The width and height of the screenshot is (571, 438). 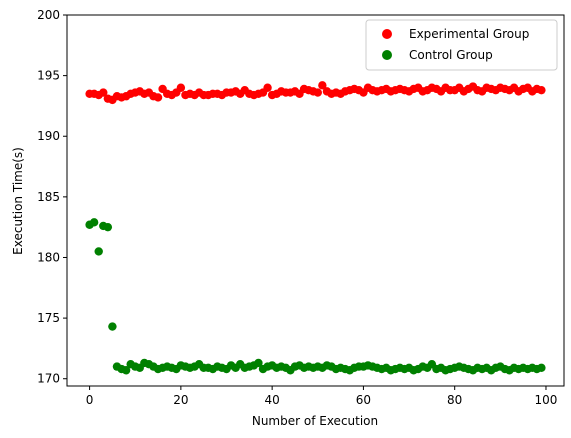 What do you see at coordinates (48, 197) in the screenshot?
I see `y-tick-label: 185` at bounding box center [48, 197].